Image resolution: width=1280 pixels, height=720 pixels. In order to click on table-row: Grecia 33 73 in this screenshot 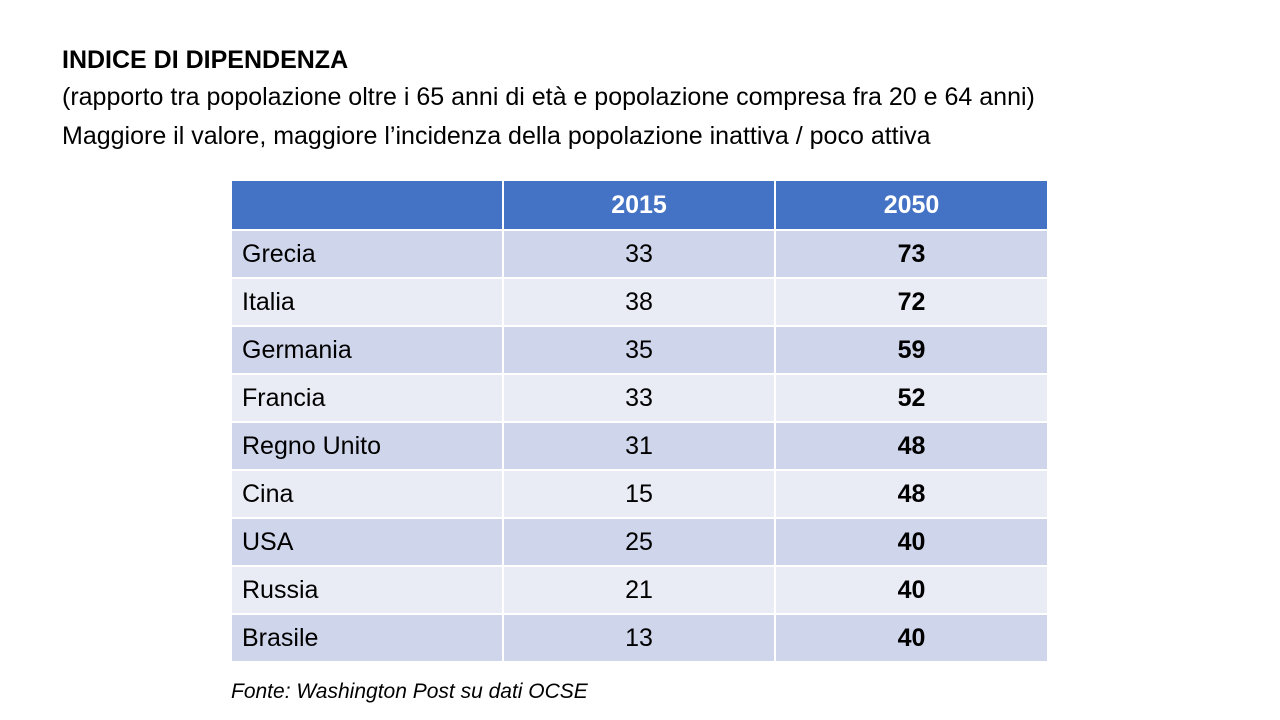, I will do `click(639, 254)`.